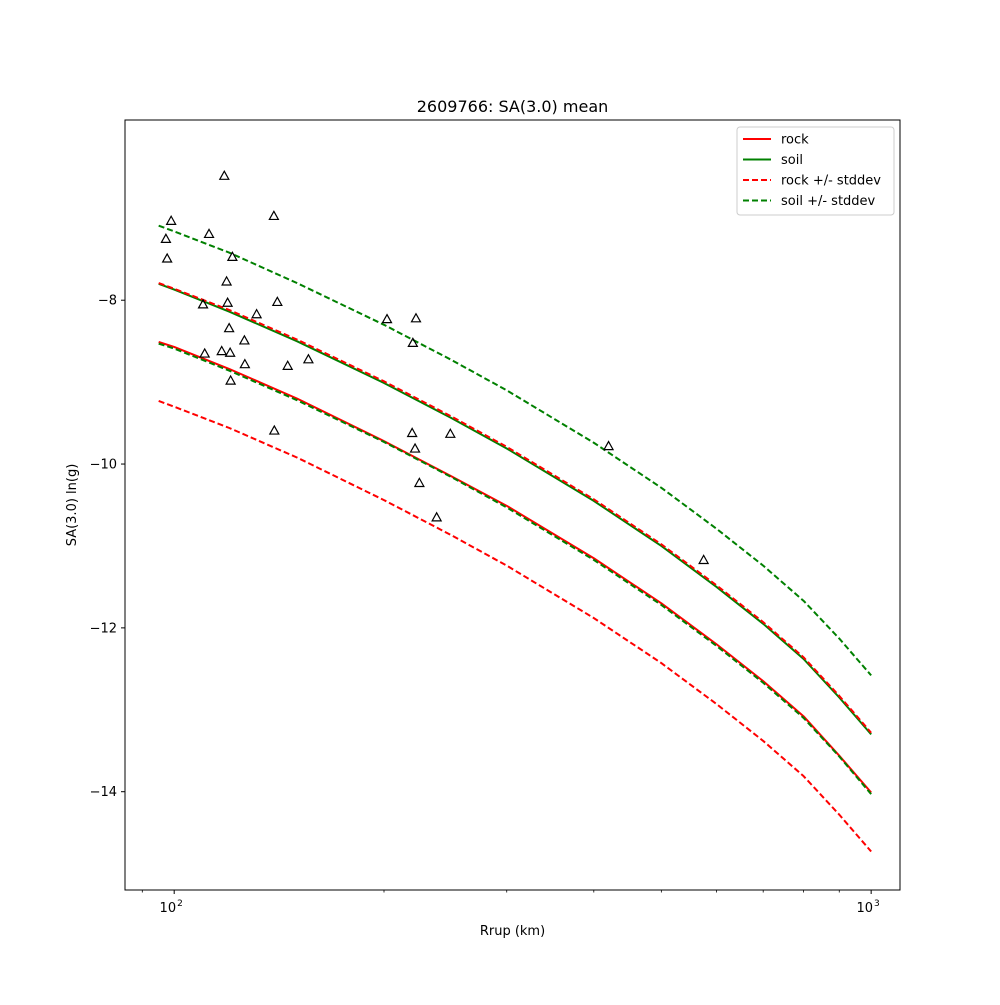 The width and height of the screenshot is (1000, 1005). Describe the element at coordinates (103, 792) in the screenshot. I see `y-tick-label: −14` at that location.